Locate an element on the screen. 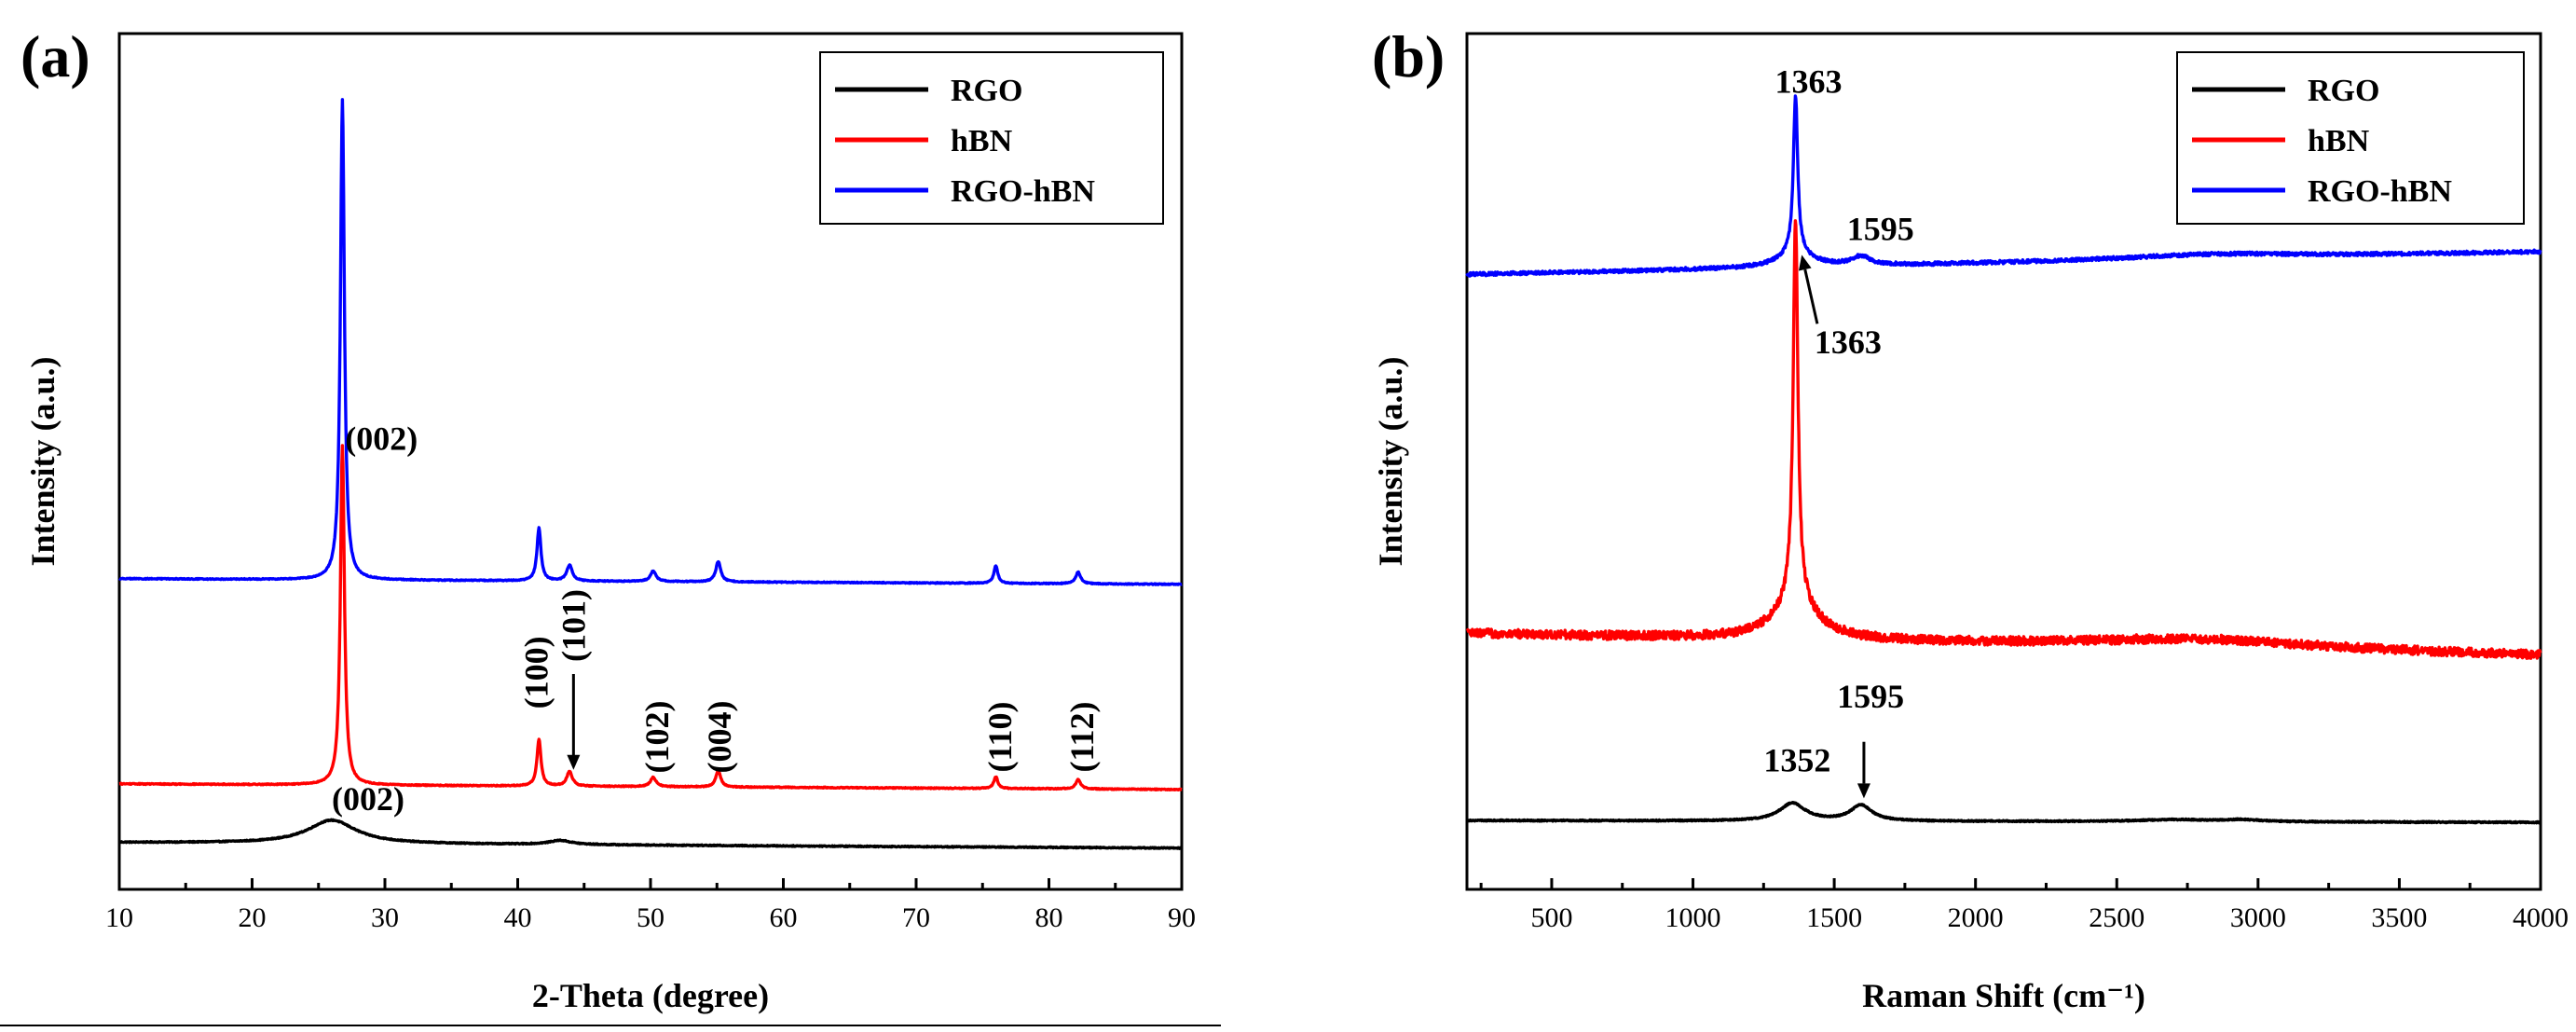 This screenshot has width=2576, height=1032. panel-b-label: (b) is located at coordinates (1408, 56).